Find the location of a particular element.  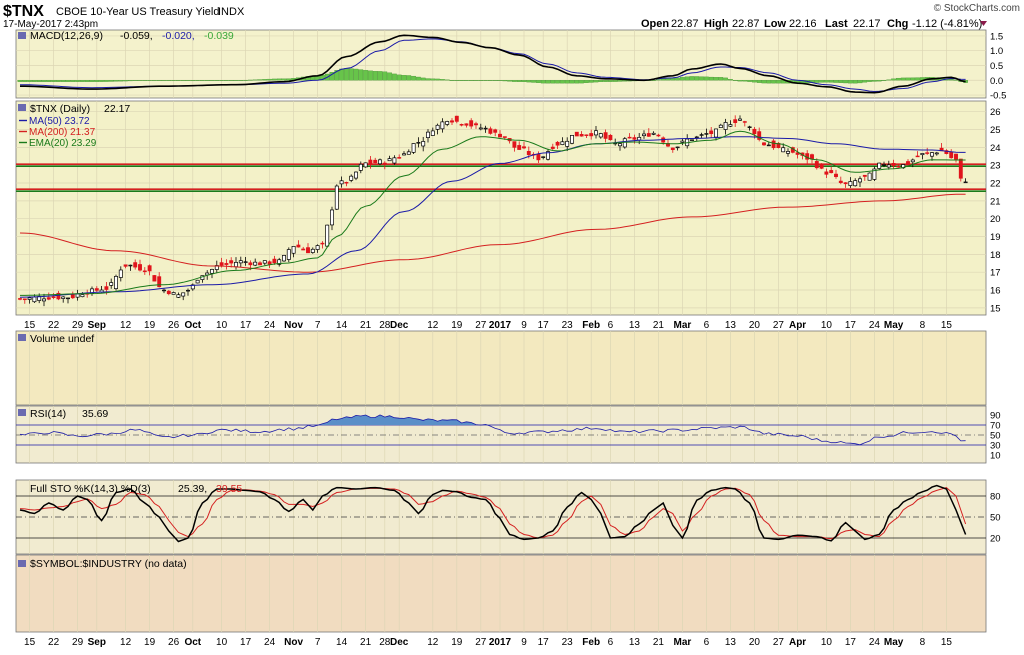

macd-value-1: -0.059, is located at coordinates (136, 36).